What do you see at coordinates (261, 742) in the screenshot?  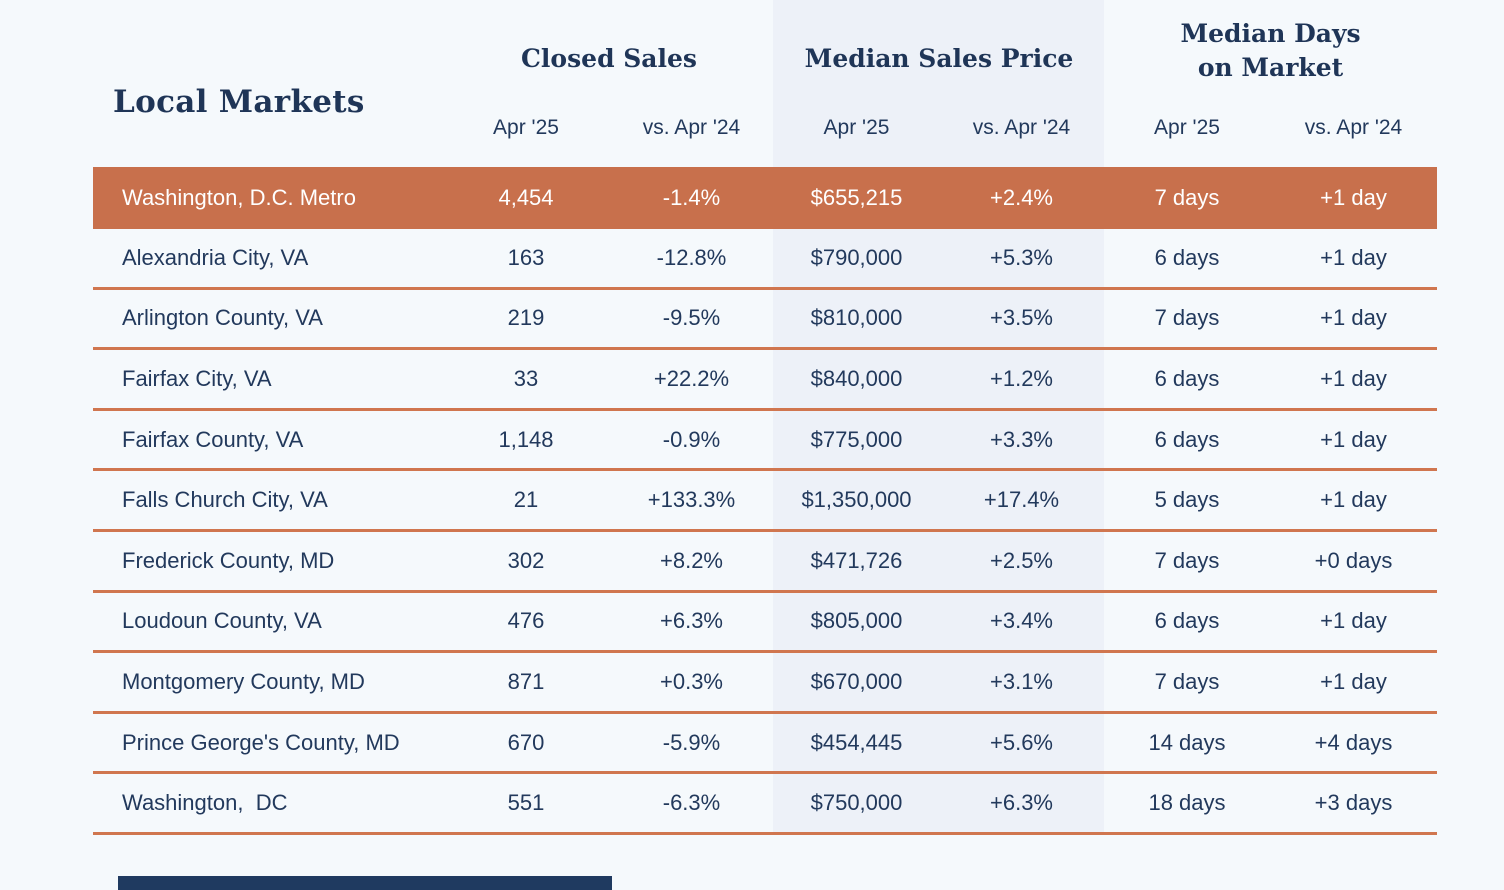 I see `market-name-cell: Prince George's County, MD` at bounding box center [261, 742].